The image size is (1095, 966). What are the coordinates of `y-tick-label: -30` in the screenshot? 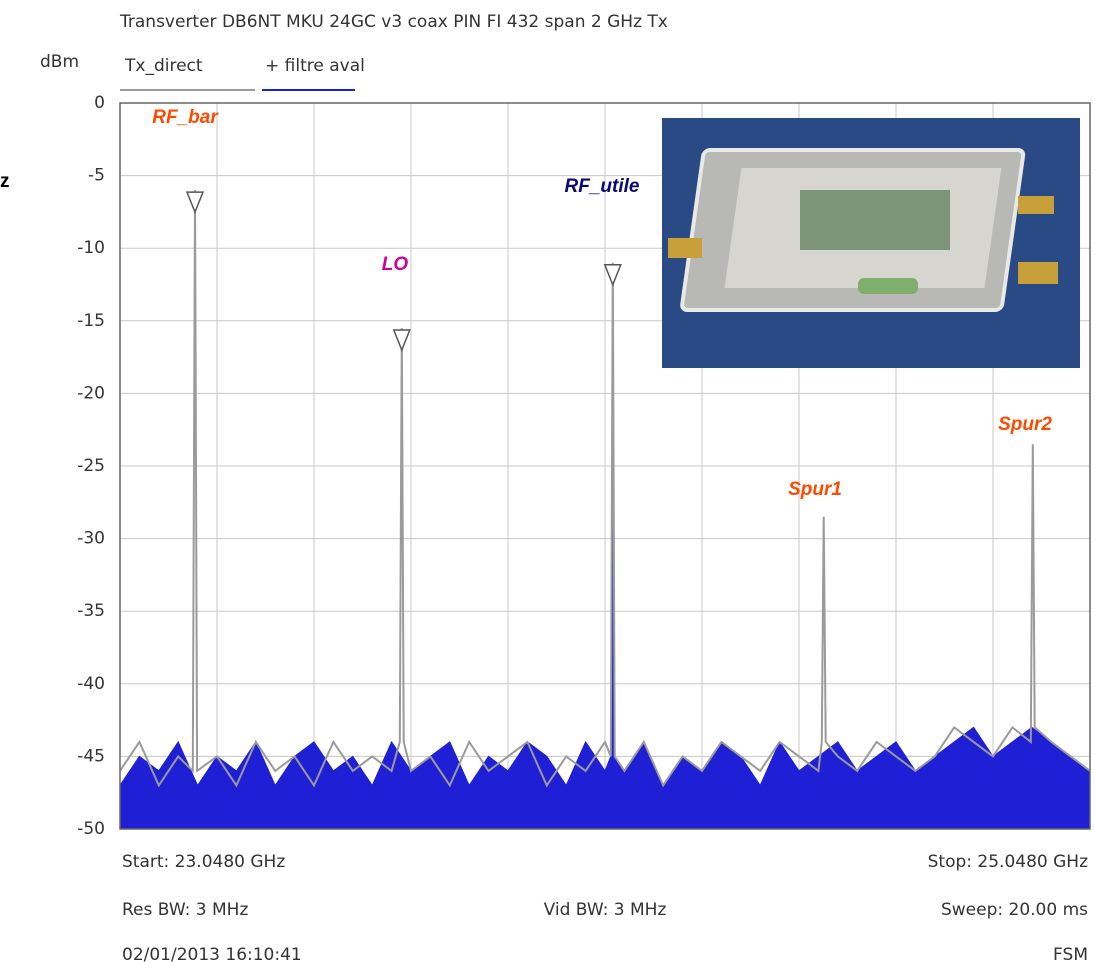 It's located at (91, 539).